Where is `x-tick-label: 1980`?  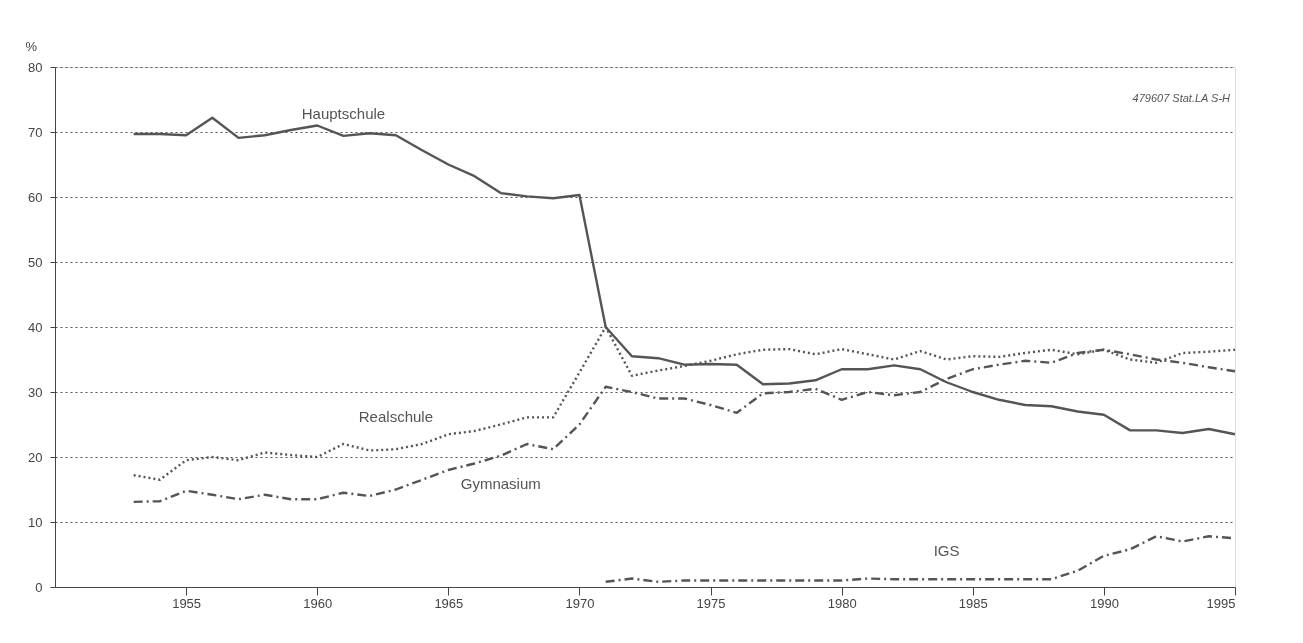
x-tick-label: 1980 is located at coordinates (842, 603).